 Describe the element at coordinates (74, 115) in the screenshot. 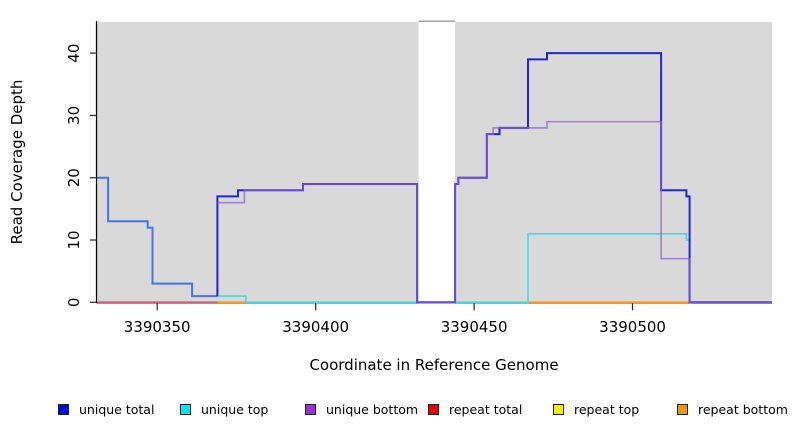

I see `y-tick-label: 30` at that location.